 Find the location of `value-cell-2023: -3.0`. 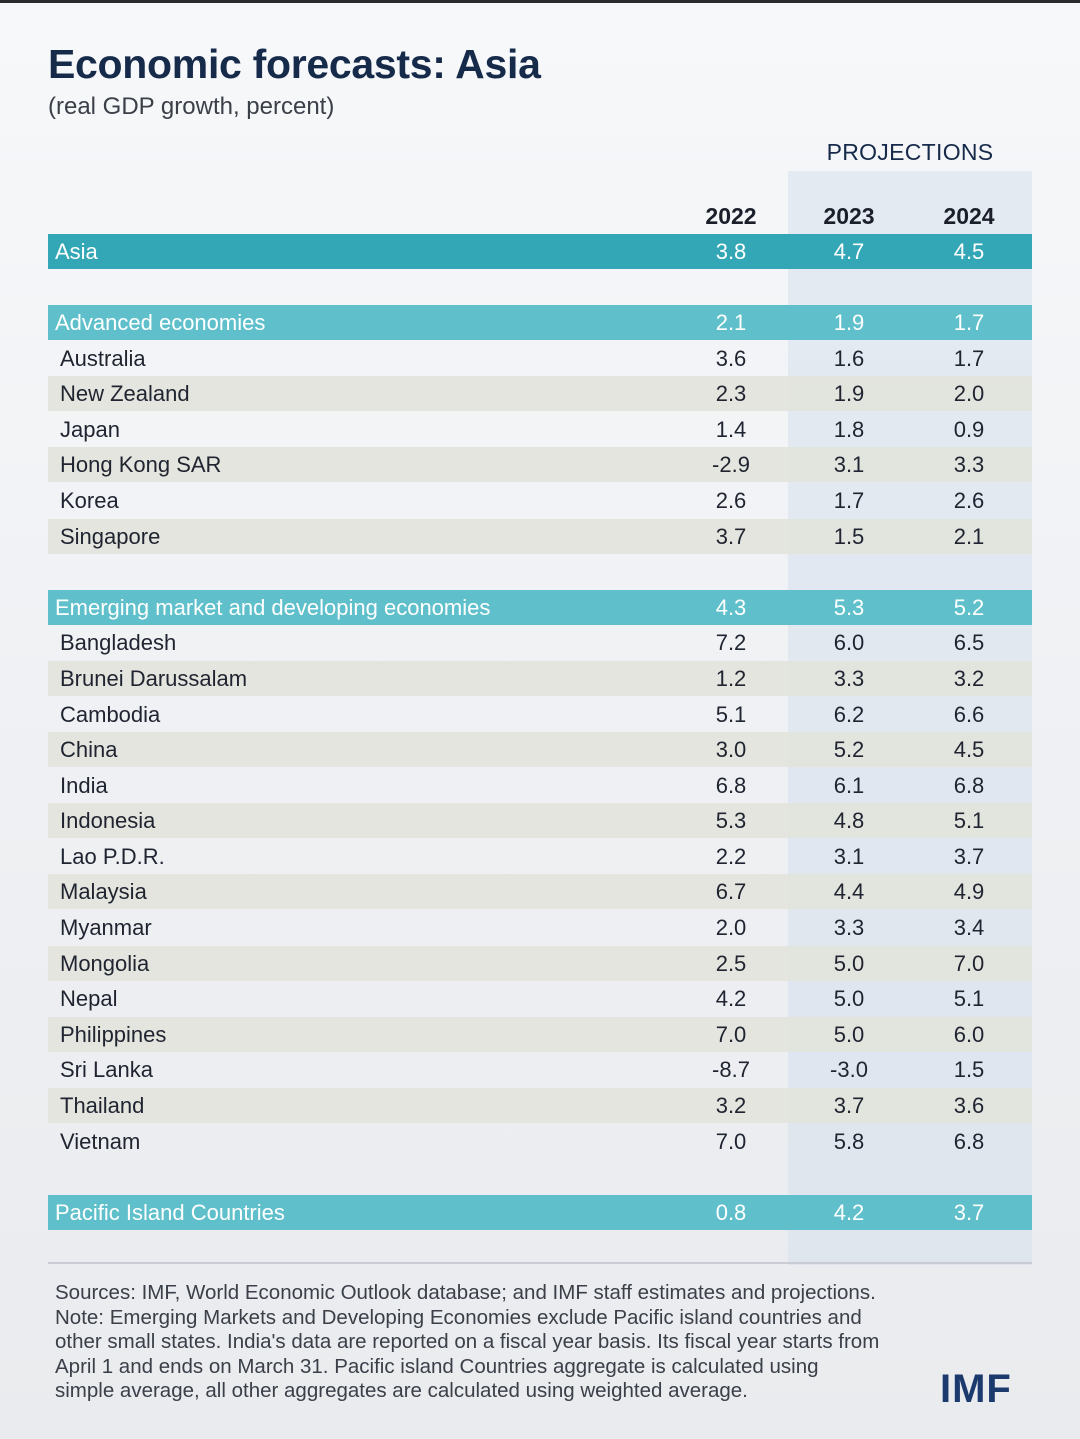

value-cell-2023: -3.0 is located at coordinates (849, 1069).